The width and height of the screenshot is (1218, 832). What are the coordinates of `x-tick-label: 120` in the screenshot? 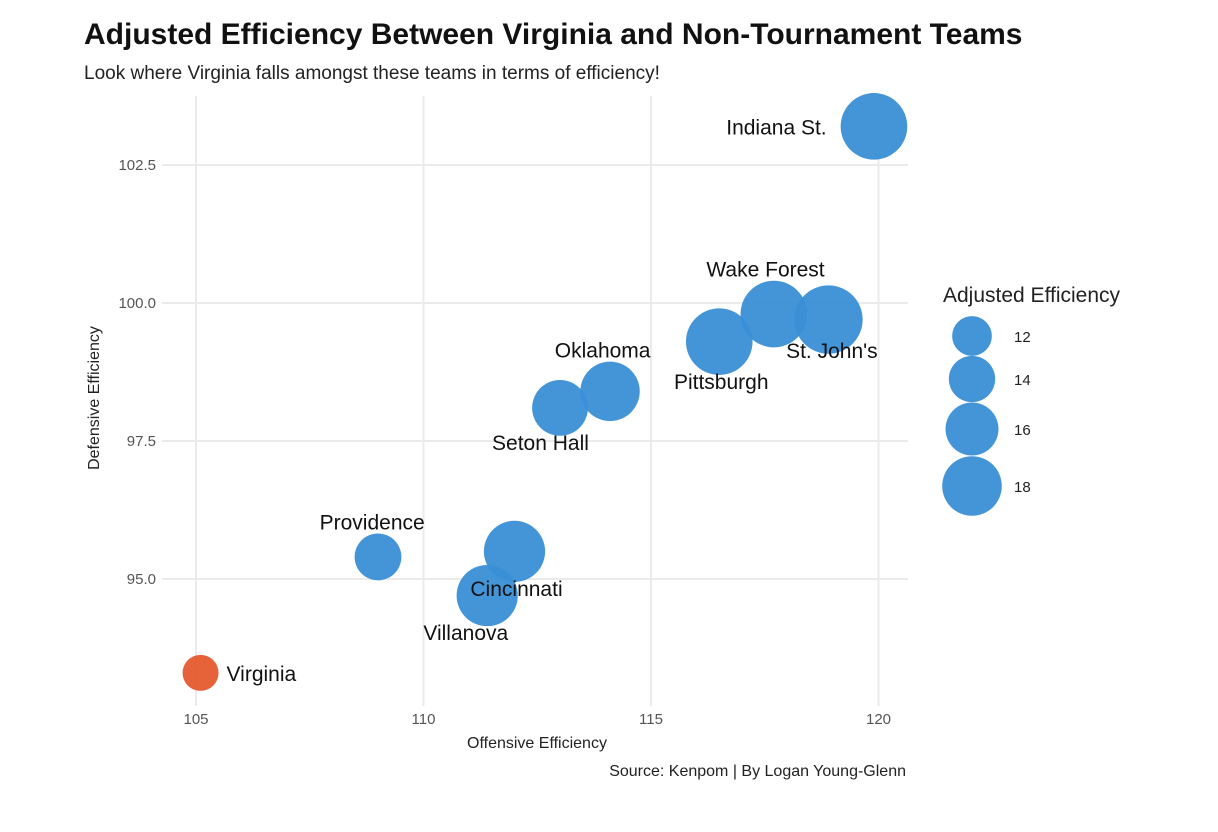 It's located at (878, 719).